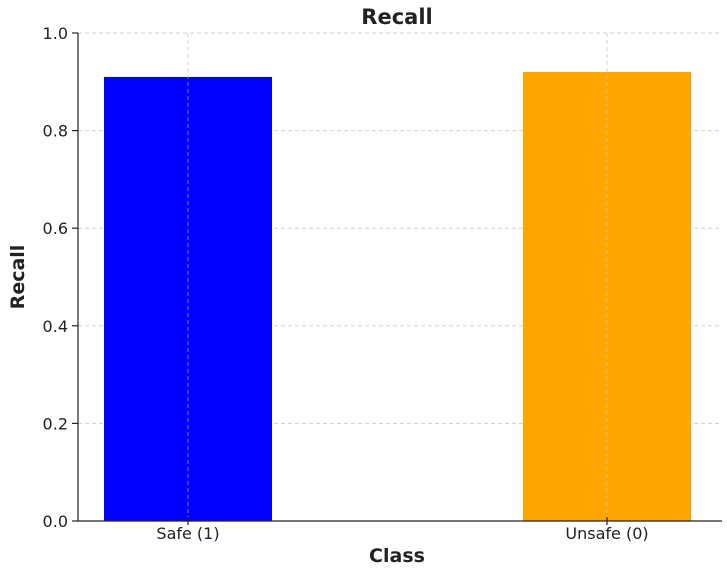  What do you see at coordinates (55, 228) in the screenshot?
I see `y-tick-label: 0.6` at bounding box center [55, 228].